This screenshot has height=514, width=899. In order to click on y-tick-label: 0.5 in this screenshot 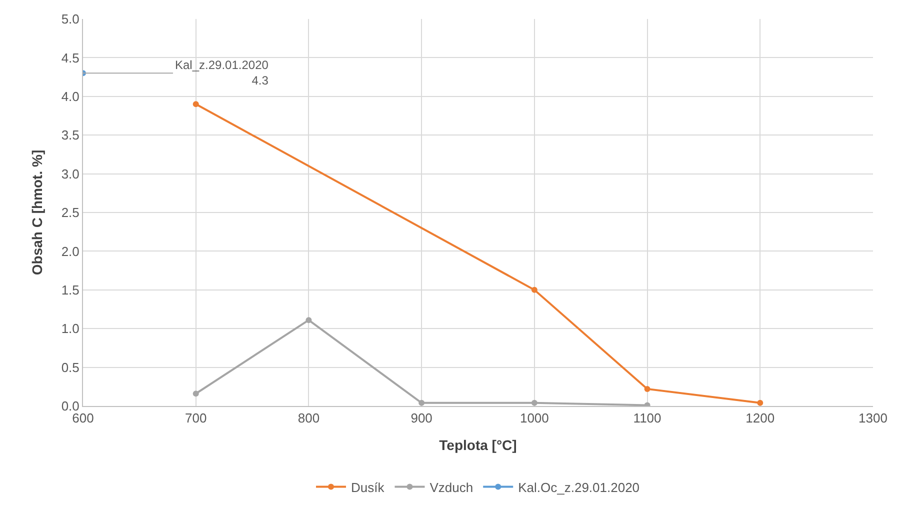, I will do `click(70, 367)`.